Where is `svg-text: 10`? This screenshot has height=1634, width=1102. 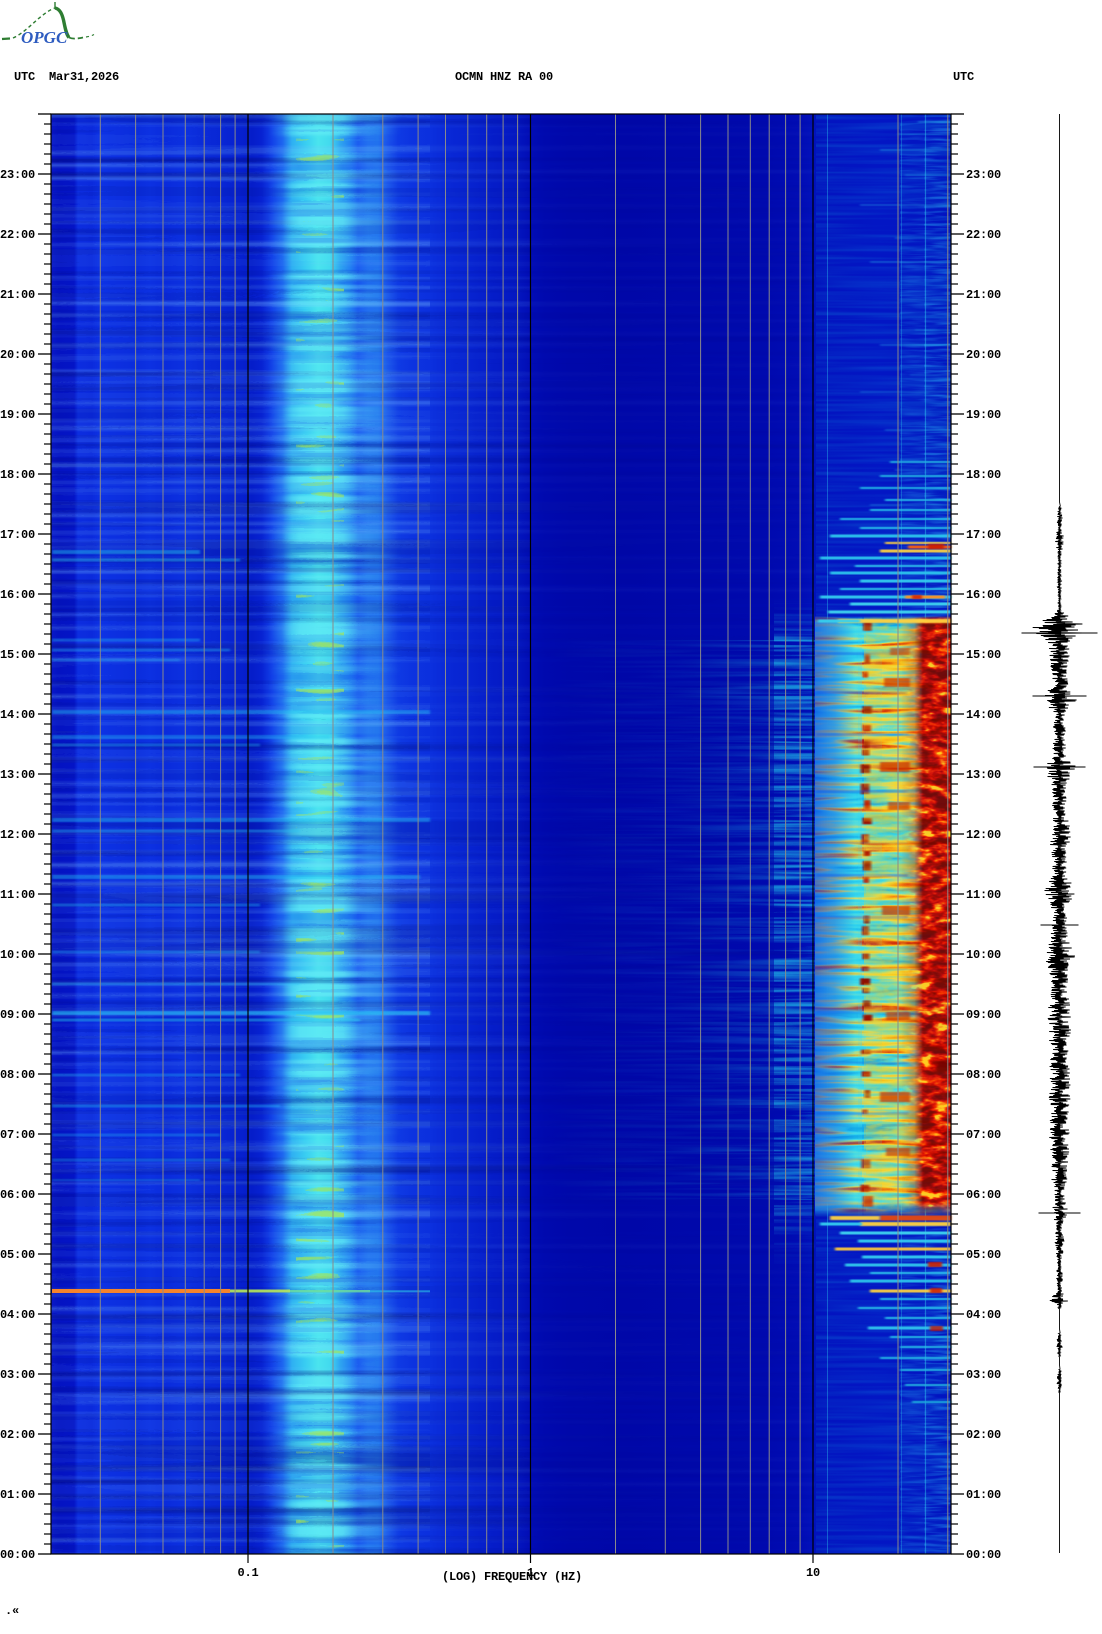 svg-text: 10 is located at coordinates (813, 1573).